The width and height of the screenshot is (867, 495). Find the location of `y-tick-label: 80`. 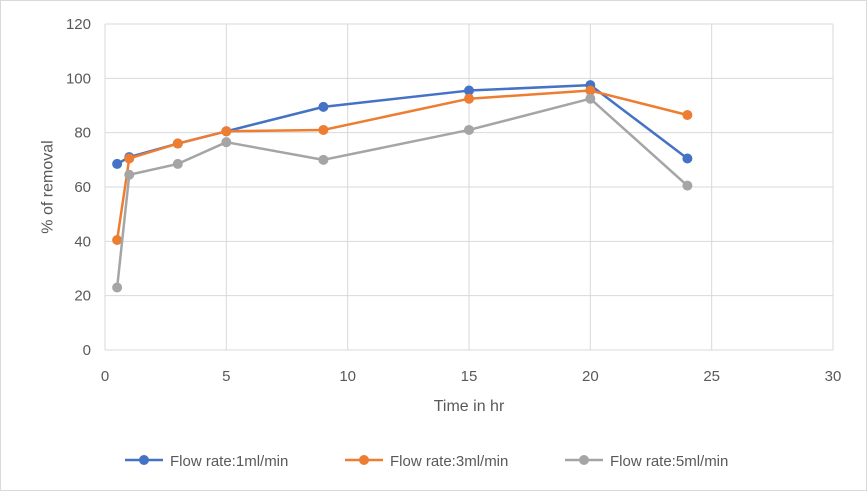

y-tick-label: 80 is located at coordinates (82, 133).